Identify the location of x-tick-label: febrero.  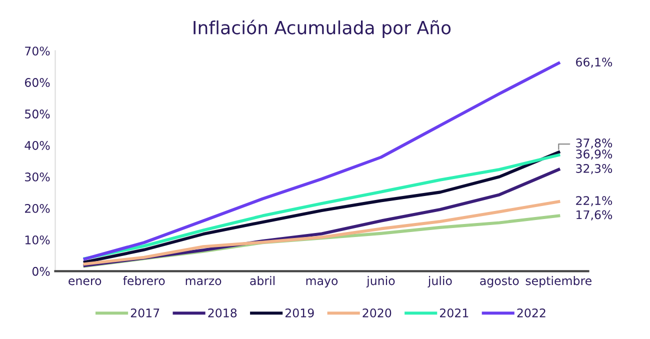
(144, 281).